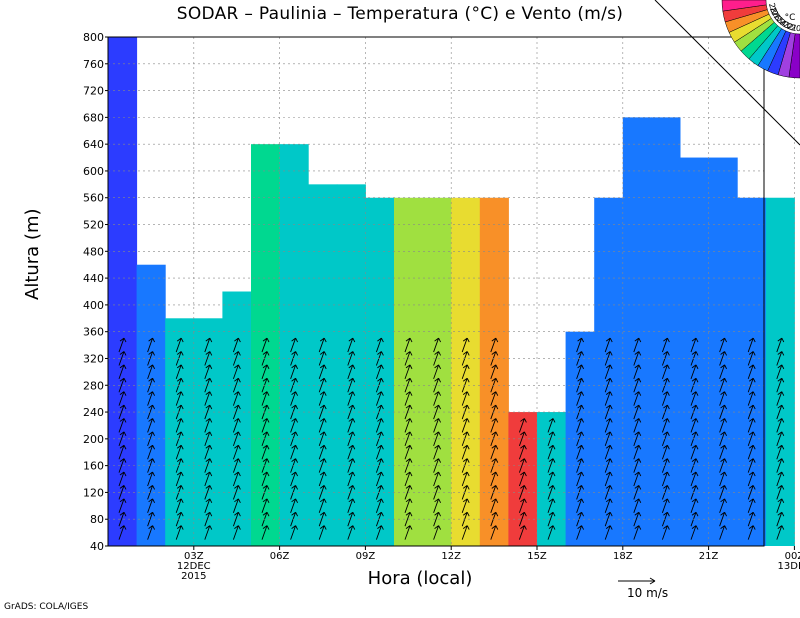 The image size is (800, 618). I want to click on x-tick-label: 21Z, so click(709, 556).